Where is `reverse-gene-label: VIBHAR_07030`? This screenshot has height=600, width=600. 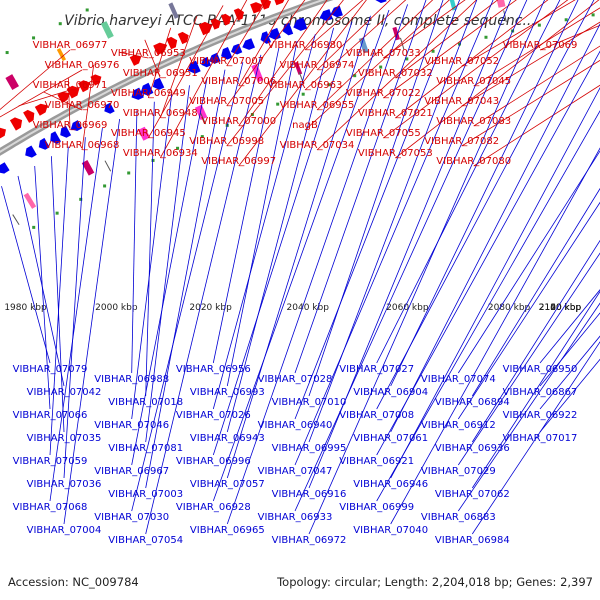 reverse-gene-label: VIBHAR_07030 is located at coordinates (131, 517).